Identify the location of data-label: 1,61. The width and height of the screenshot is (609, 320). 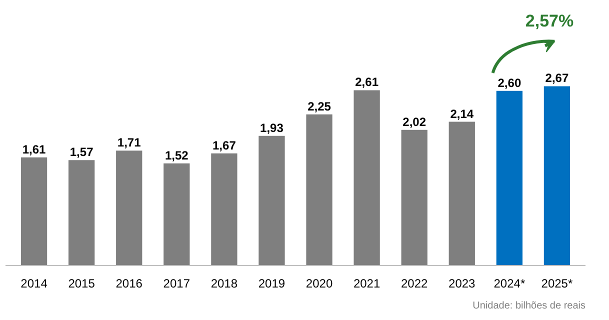
(34, 149).